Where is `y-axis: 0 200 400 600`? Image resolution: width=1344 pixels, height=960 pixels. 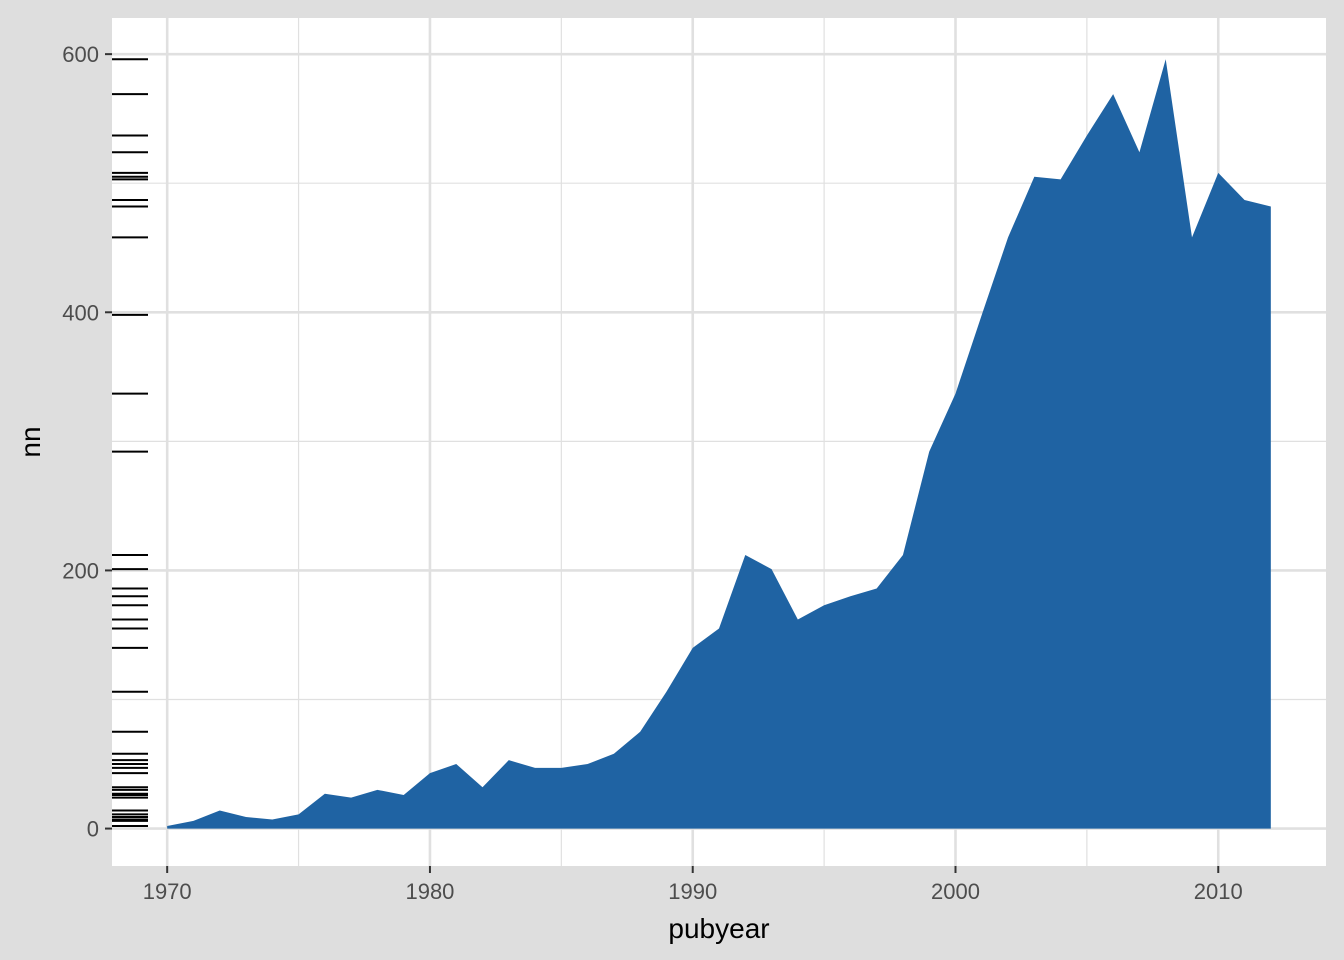 y-axis: 0 200 400 600 is located at coordinates (87, 442).